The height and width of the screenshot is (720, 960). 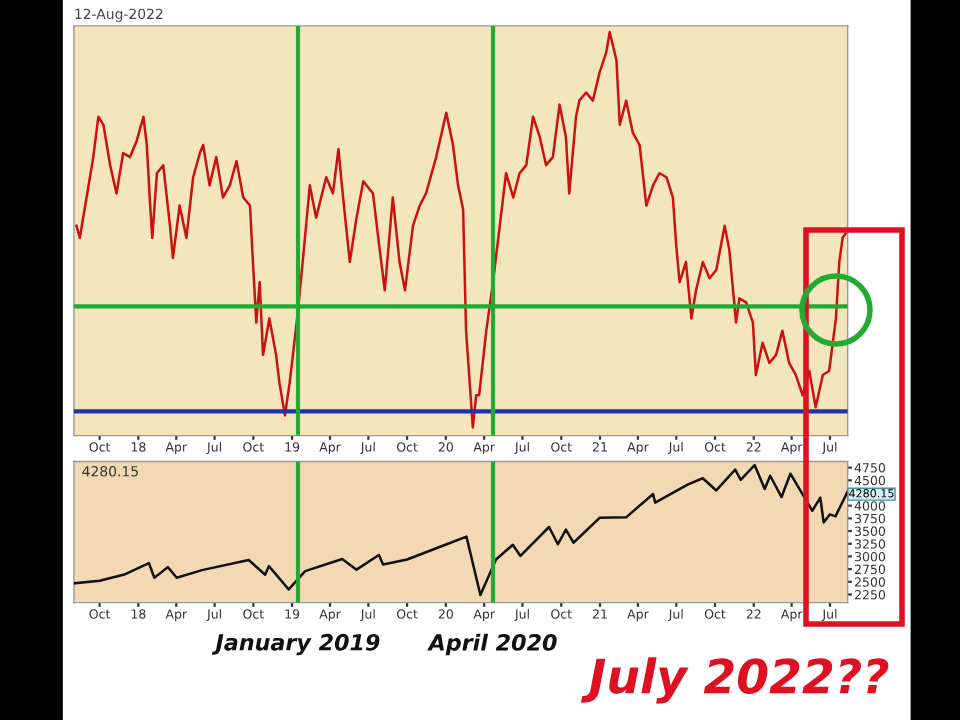 What do you see at coordinates (734, 680) in the screenshot?
I see `text: July 2022??` at bounding box center [734, 680].